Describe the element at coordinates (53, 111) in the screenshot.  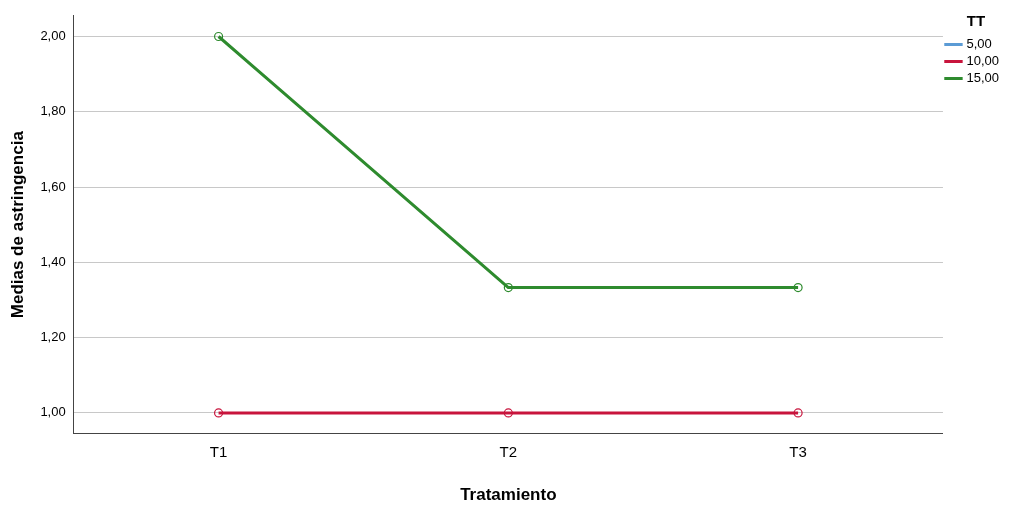
I see `y-tick-label: 1,80` at that location.